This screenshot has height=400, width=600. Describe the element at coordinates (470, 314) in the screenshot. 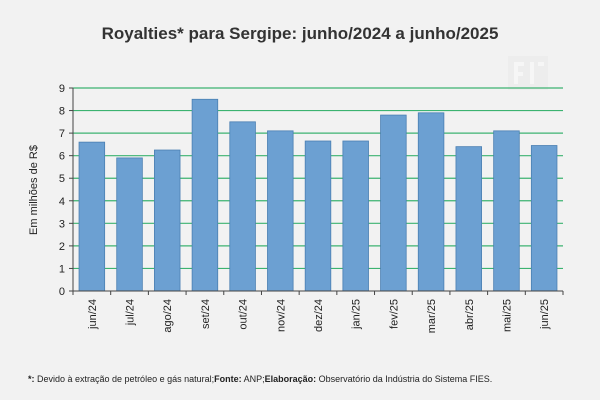

I see `x-tick-label: abr/25` at that location.